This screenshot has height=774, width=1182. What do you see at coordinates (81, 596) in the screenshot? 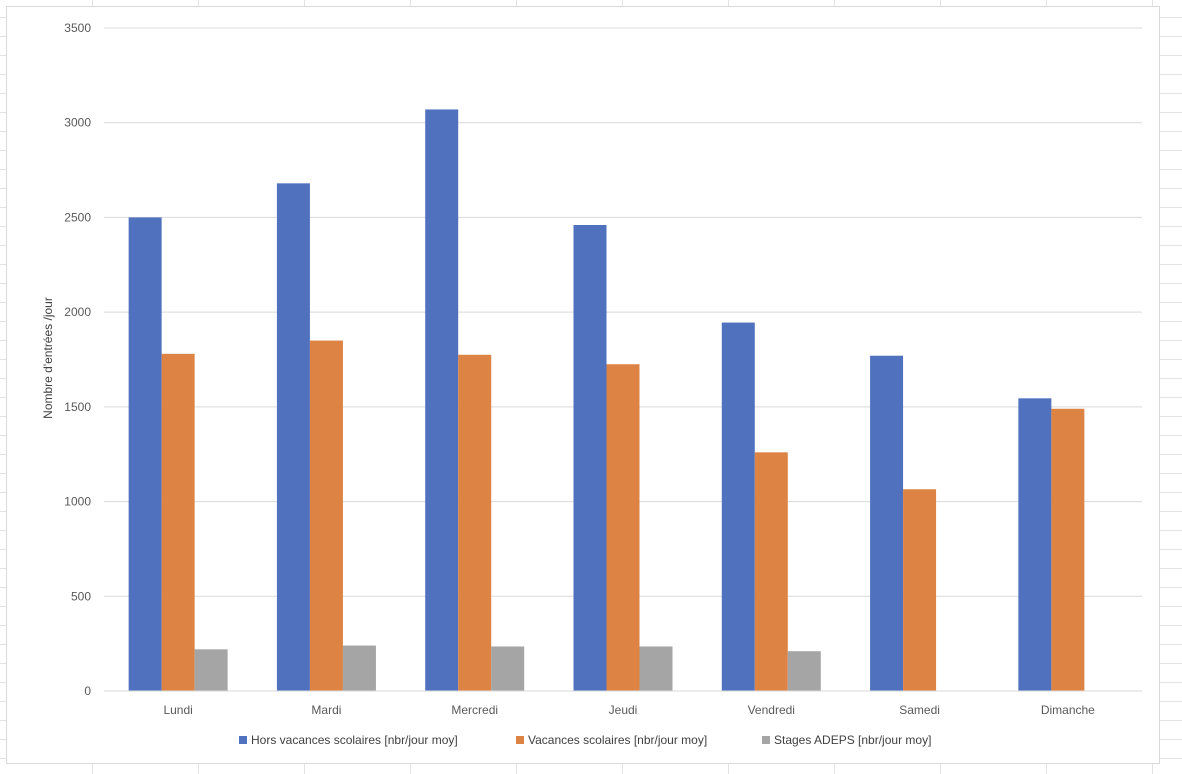
I see `y-tick-label: 500` at bounding box center [81, 596].